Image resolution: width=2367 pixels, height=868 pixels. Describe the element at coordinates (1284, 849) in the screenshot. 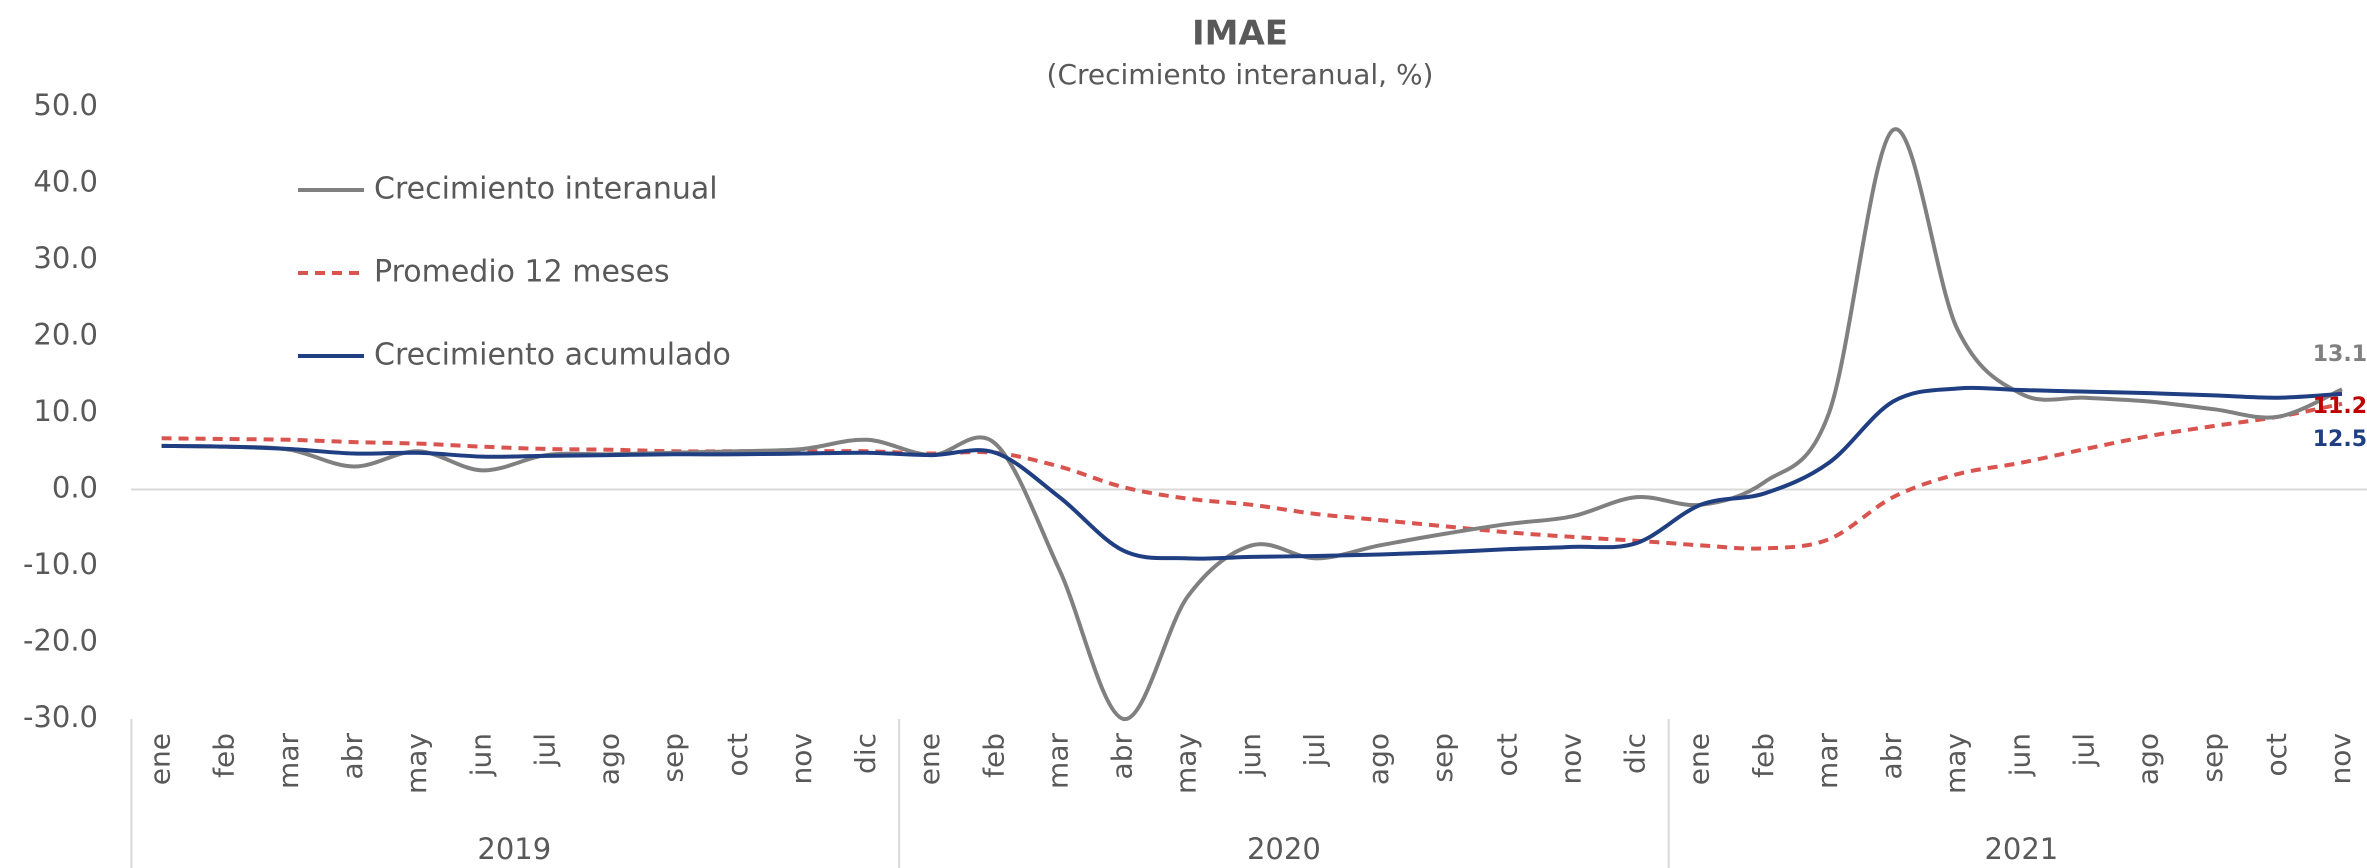

I see `group-label: 2020` at that location.